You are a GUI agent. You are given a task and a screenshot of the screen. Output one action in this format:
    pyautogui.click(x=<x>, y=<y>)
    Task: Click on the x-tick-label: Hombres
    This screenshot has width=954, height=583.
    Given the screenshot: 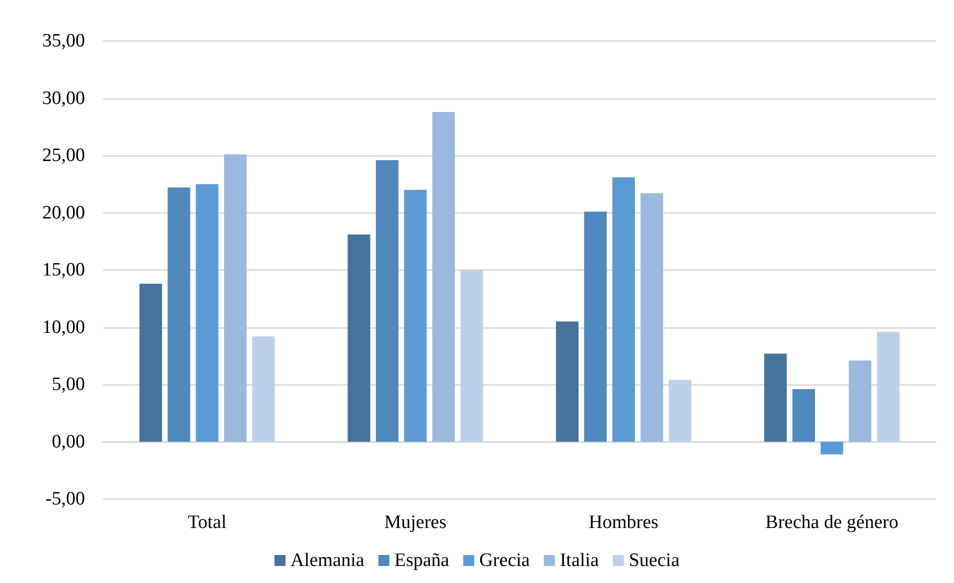 What is the action you would take?
    pyautogui.click(x=623, y=522)
    